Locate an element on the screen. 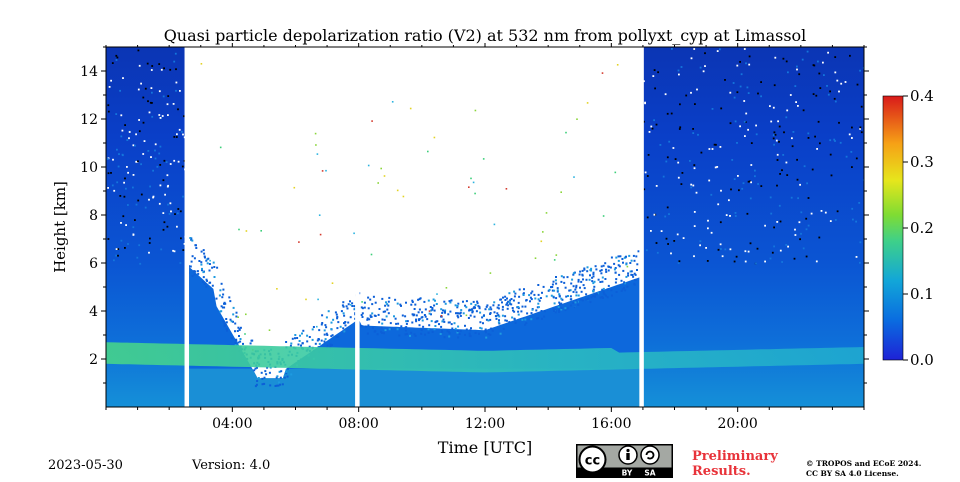 This screenshot has width=960, height=482. colorbar-tick-label: 0.3 is located at coordinates (922, 162).